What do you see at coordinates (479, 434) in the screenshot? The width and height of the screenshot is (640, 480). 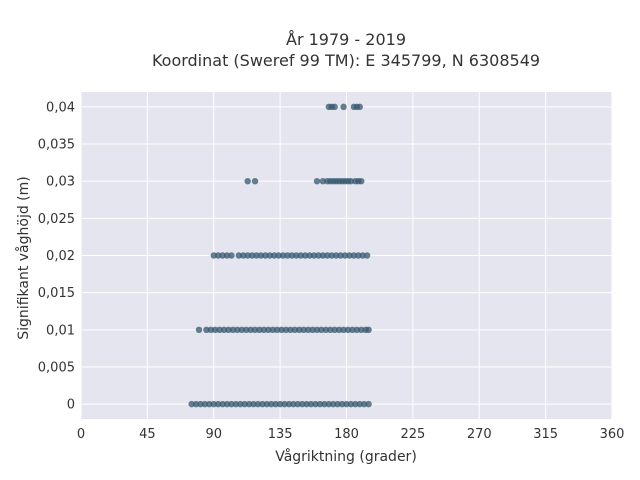 I see `x-tick-label: 270` at bounding box center [479, 434].